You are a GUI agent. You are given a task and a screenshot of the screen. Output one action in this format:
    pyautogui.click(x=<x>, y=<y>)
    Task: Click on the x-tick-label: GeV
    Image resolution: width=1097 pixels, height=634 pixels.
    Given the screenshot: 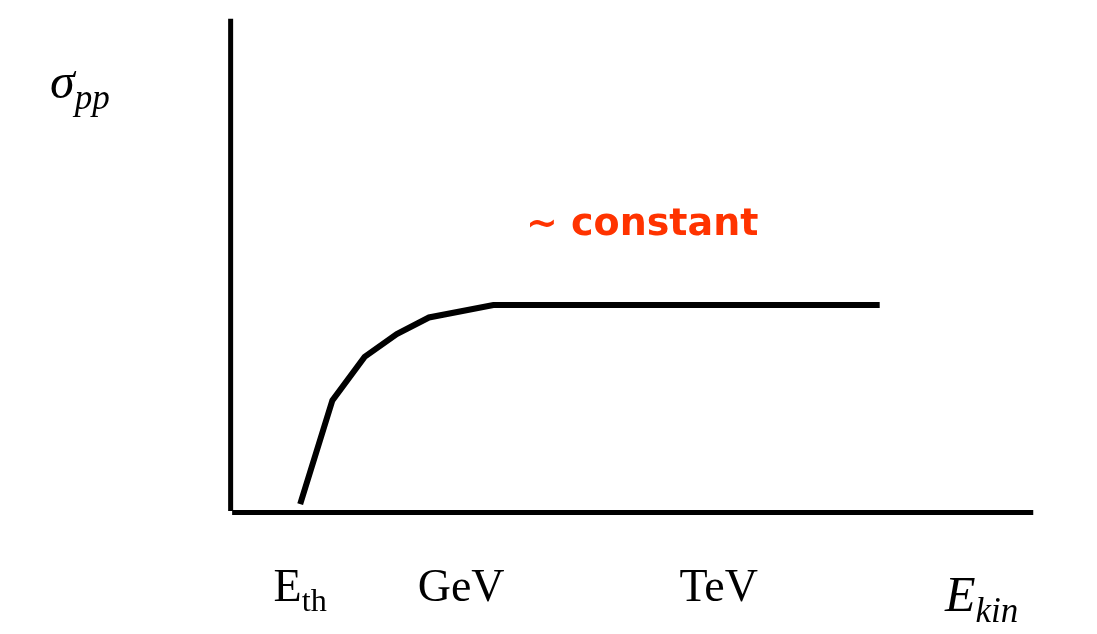 What is the action you would take?
    pyautogui.click(x=461, y=585)
    